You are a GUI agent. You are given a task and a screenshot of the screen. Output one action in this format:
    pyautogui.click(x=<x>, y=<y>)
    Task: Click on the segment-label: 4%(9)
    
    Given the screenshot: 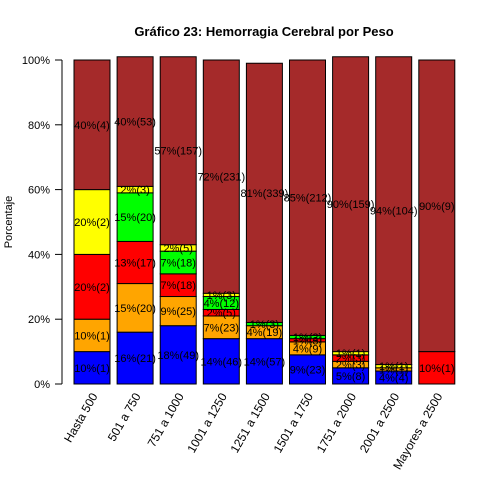 What is the action you would take?
    pyautogui.click(x=307, y=349)
    